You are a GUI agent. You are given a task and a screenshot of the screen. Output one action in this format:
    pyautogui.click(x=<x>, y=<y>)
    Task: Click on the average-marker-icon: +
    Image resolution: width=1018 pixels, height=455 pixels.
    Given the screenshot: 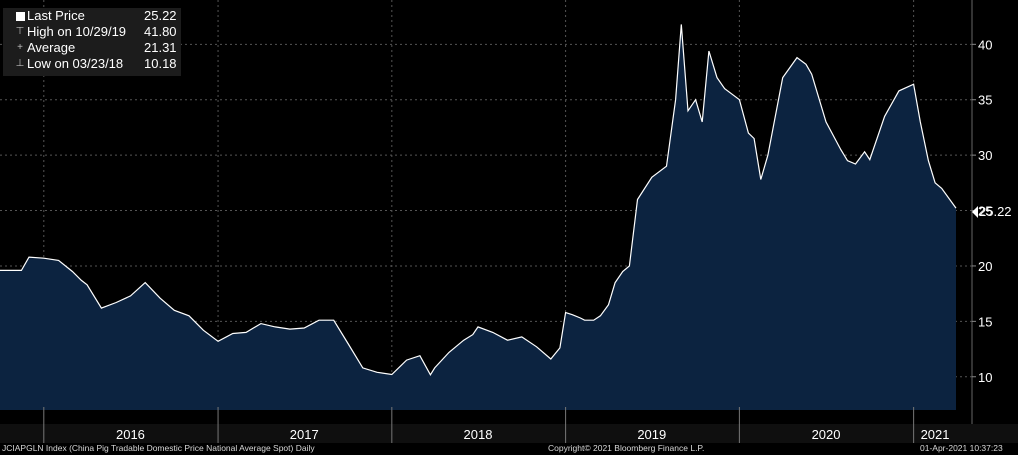 What is the action you would take?
    pyautogui.click(x=20, y=47)
    